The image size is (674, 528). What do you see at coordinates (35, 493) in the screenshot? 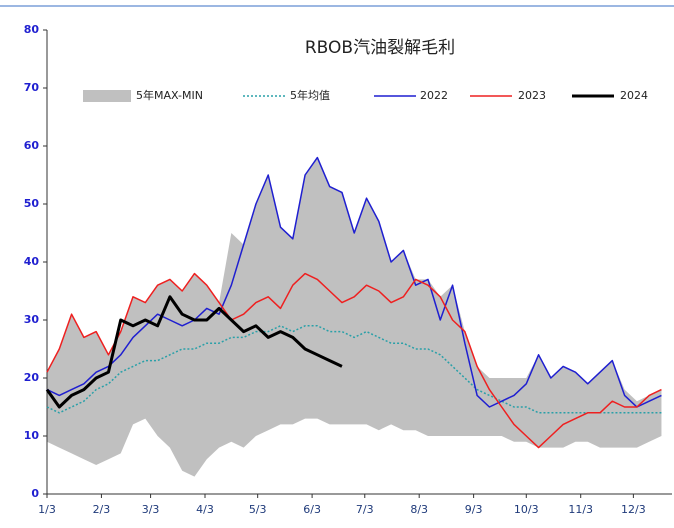
I see `y-tick-label: 0` at bounding box center [35, 493].